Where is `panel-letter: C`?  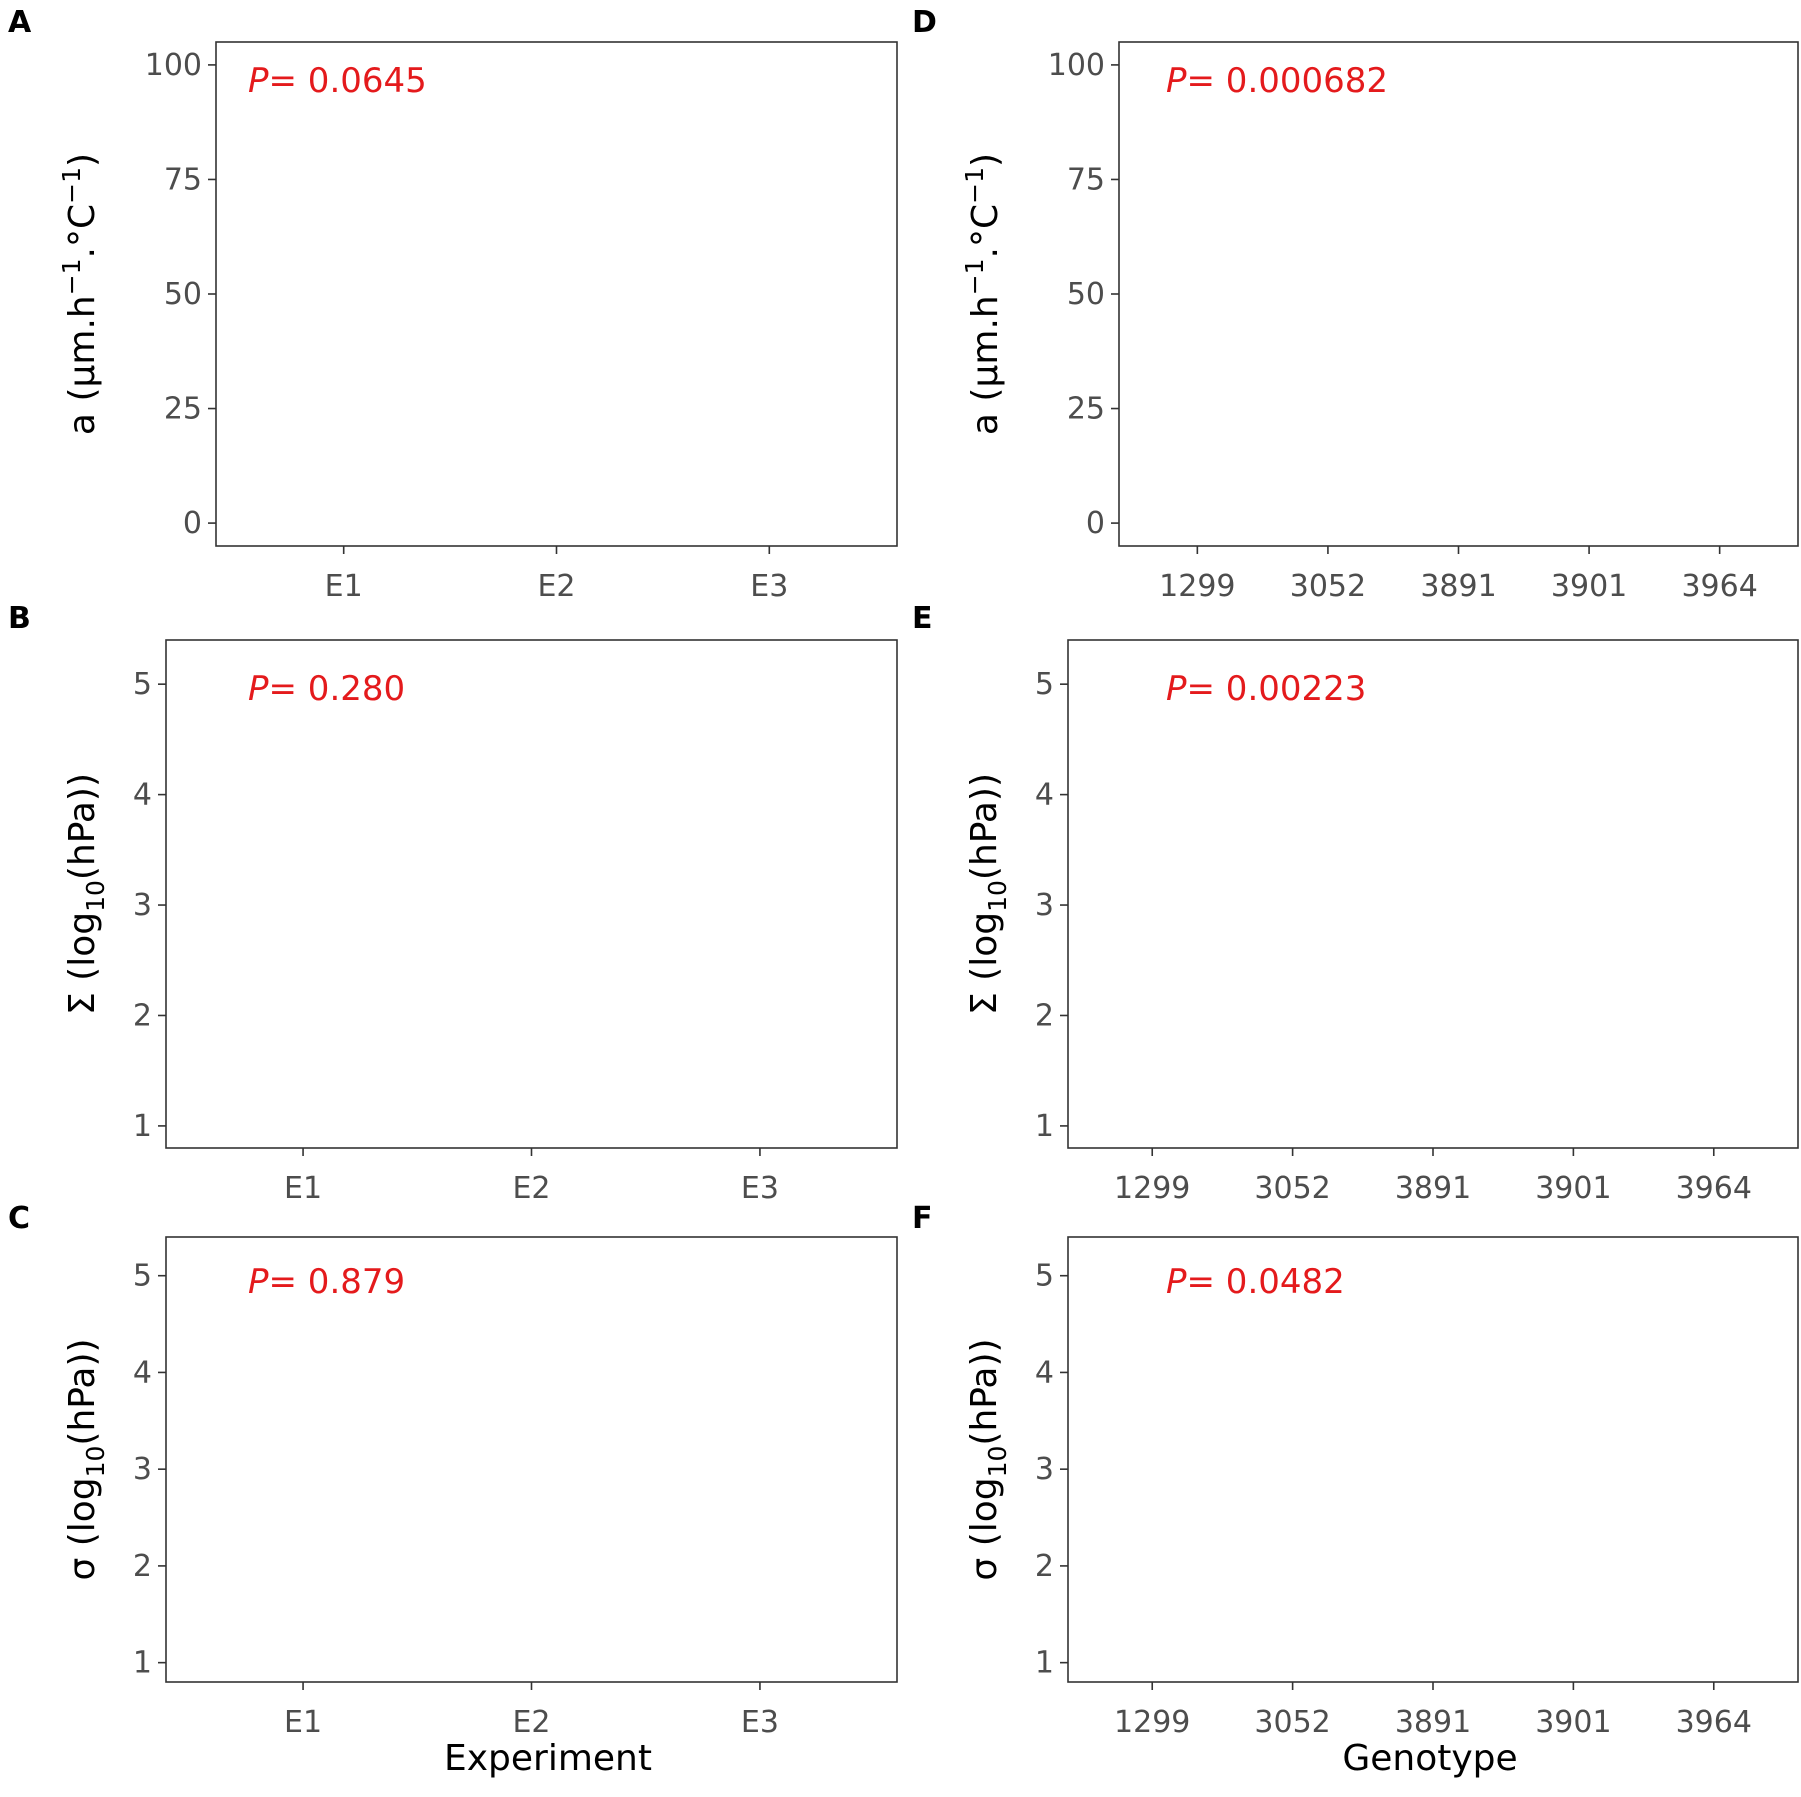 panel-letter: C is located at coordinates (19, 1218).